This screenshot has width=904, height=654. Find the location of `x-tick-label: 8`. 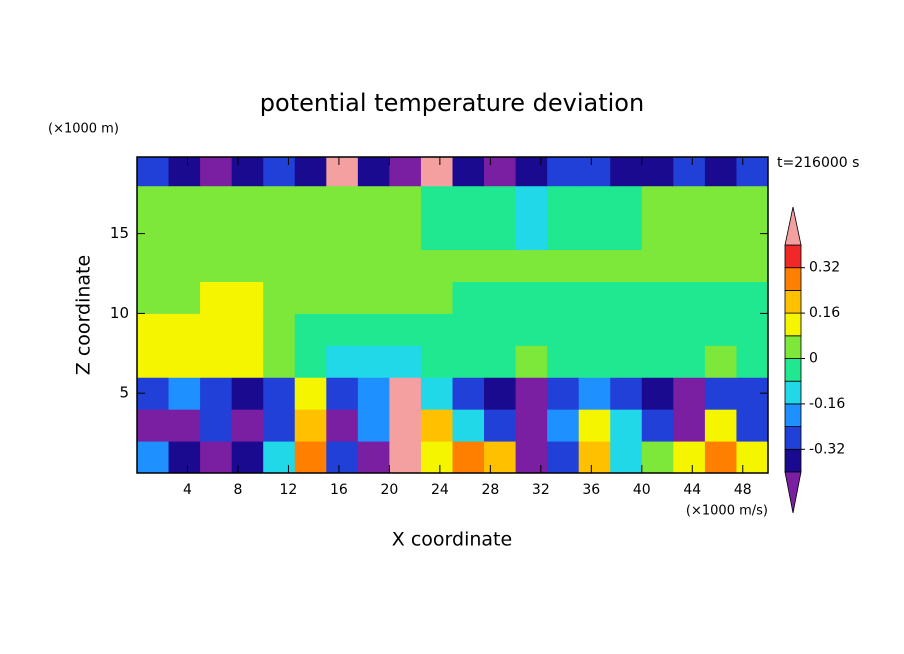

x-tick-label: 8 is located at coordinates (237, 490).